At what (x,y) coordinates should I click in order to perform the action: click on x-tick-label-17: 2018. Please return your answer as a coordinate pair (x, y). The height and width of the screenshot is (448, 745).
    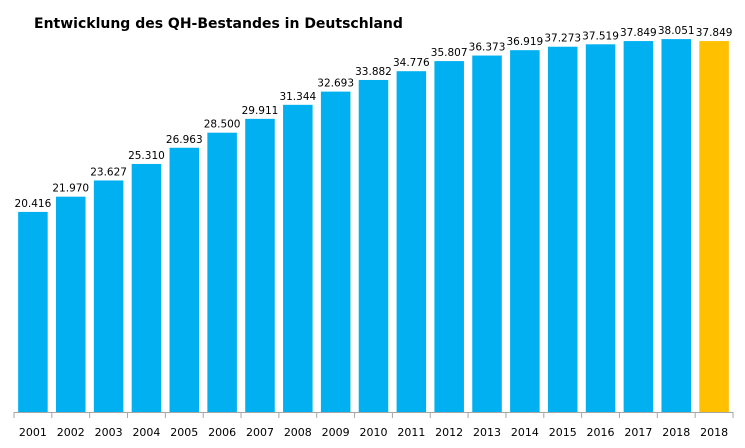
    Looking at the image, I should click on (676, 432).